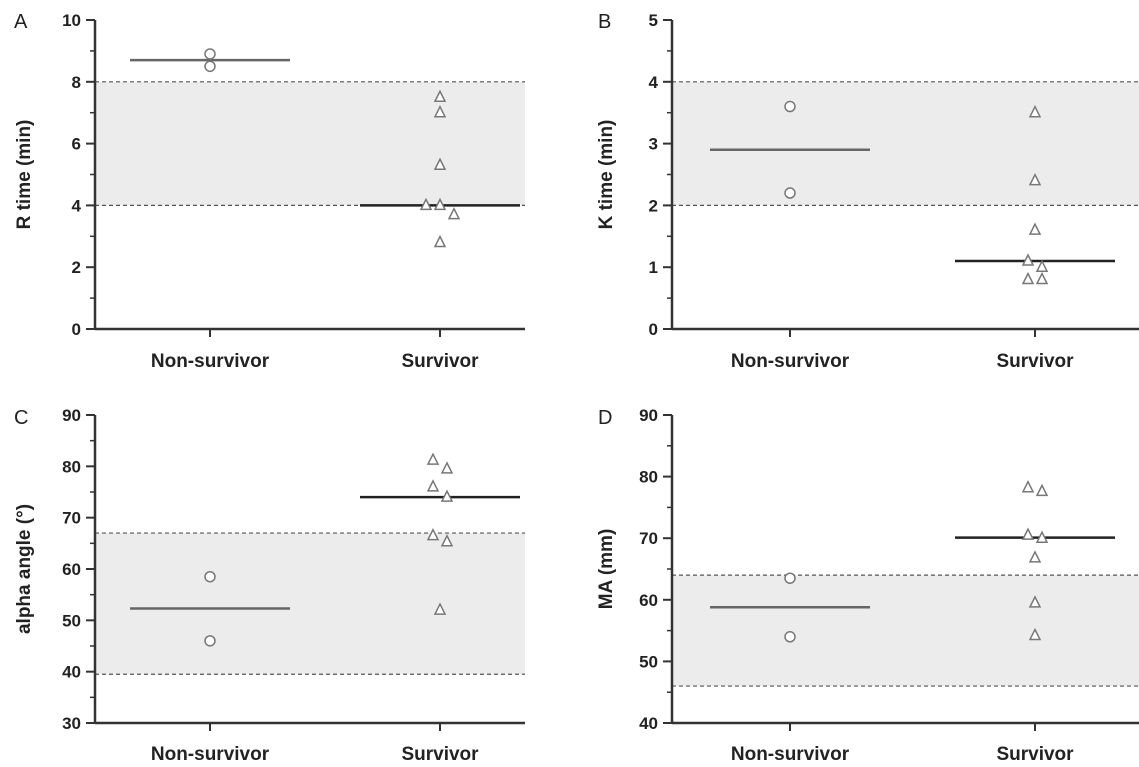 This screenshot has width=1139, height=767. Describe the element at coordinates (21, 418) in the screenshot. I see `panel-letter: C` at that location.